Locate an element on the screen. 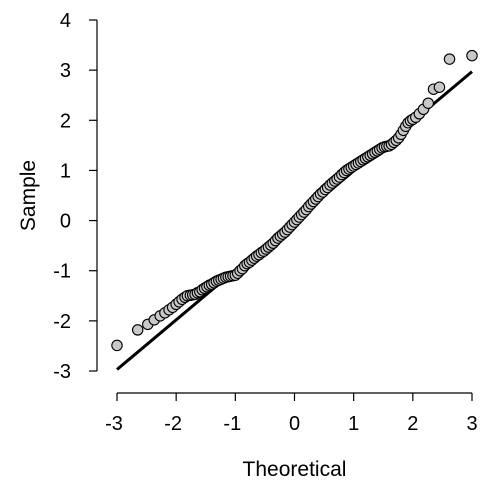 The width and height of the screenshot is (480, 483). x-tick-label: 2 is located at coordinates (412, 424).